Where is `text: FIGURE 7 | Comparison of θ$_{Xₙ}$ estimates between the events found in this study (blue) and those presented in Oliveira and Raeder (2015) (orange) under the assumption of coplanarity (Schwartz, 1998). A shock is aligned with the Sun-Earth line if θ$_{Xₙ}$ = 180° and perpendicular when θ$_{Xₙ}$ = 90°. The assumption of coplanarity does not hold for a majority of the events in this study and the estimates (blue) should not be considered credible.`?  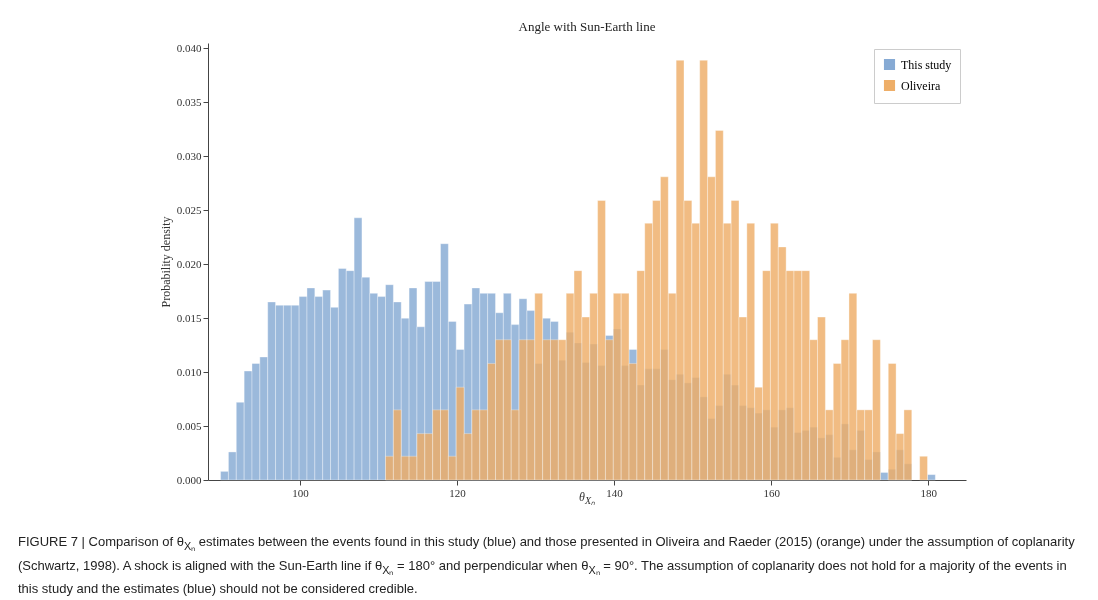
text: FIGURE 7 | Comparison of θ$_{Xₙ}$ estimates between the events found in this study (blue) and those presented in Oliveira and Raeder (2015) (orange) under the assumption of coplanarity (Schwartz, 1998). A shock is aligned with the Sun-Earth line if θ$_{Xₙ}$ = 180° and perpendicular when θ$_{Xₙ}$ = 90°. The assumption of coplanarity does not hold for a majority of the events in this study and the estimates (blue) should not be considered credible. is located at coordinates (546, 565).